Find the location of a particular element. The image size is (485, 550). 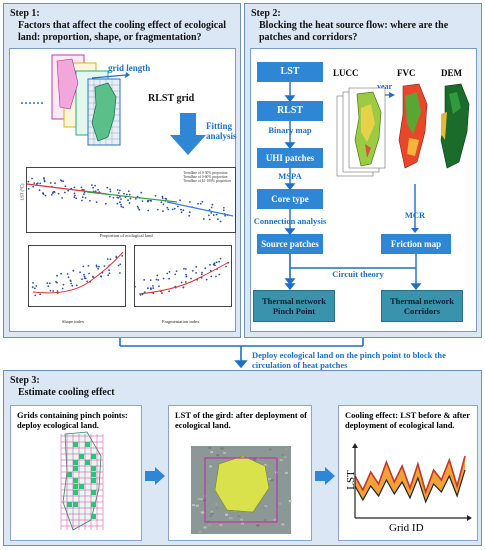

circuit-connectors is located at coordinates (353, 272).